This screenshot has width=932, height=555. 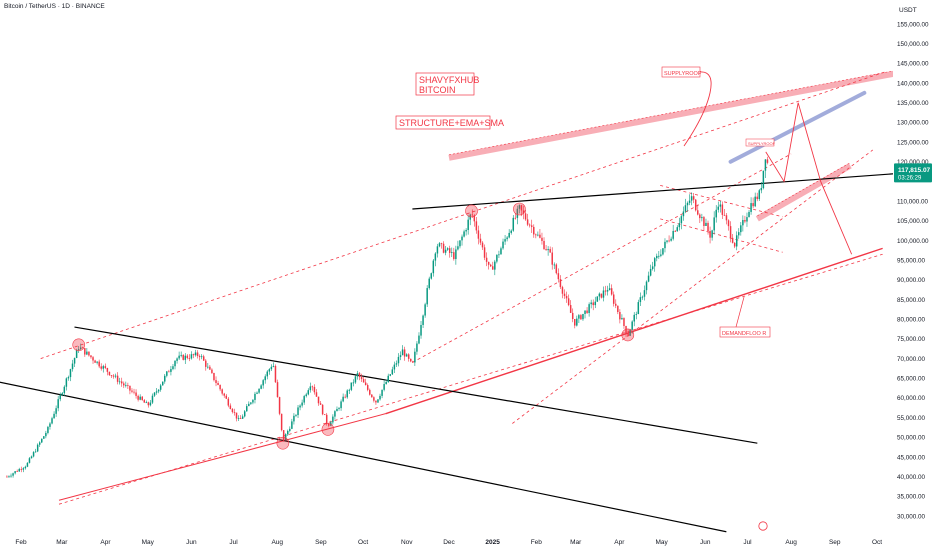 What do you see at coordinates (912, 275) in the screenshot?
I see `price-axis-background` at bounding box center [912, 275].